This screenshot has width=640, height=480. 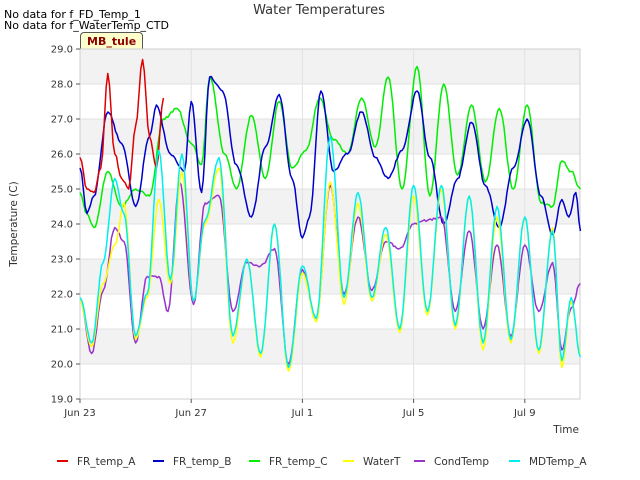 I want to click on y-tick-label: 27.0, so click(x=62, y=120).